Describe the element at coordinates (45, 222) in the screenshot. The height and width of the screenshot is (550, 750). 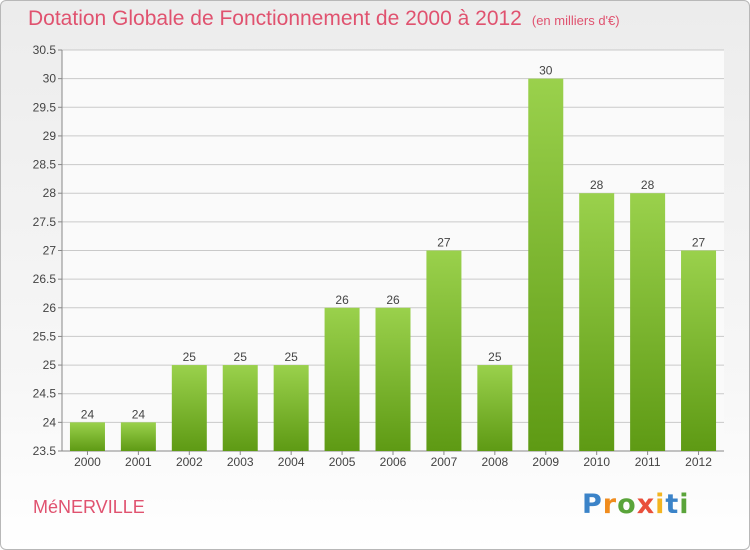
I see `y-tick-label: 27.5` at that location.